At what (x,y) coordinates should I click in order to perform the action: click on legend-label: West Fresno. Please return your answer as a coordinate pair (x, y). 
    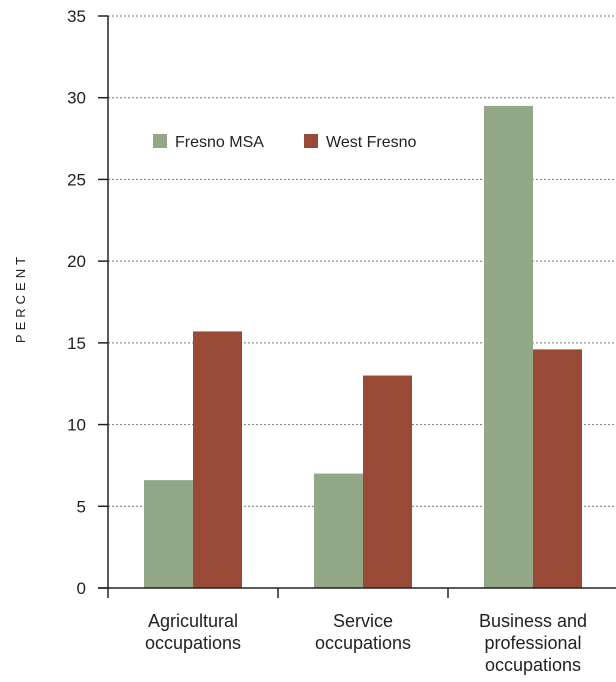
    Looking at the image, I should click on (371, 142).